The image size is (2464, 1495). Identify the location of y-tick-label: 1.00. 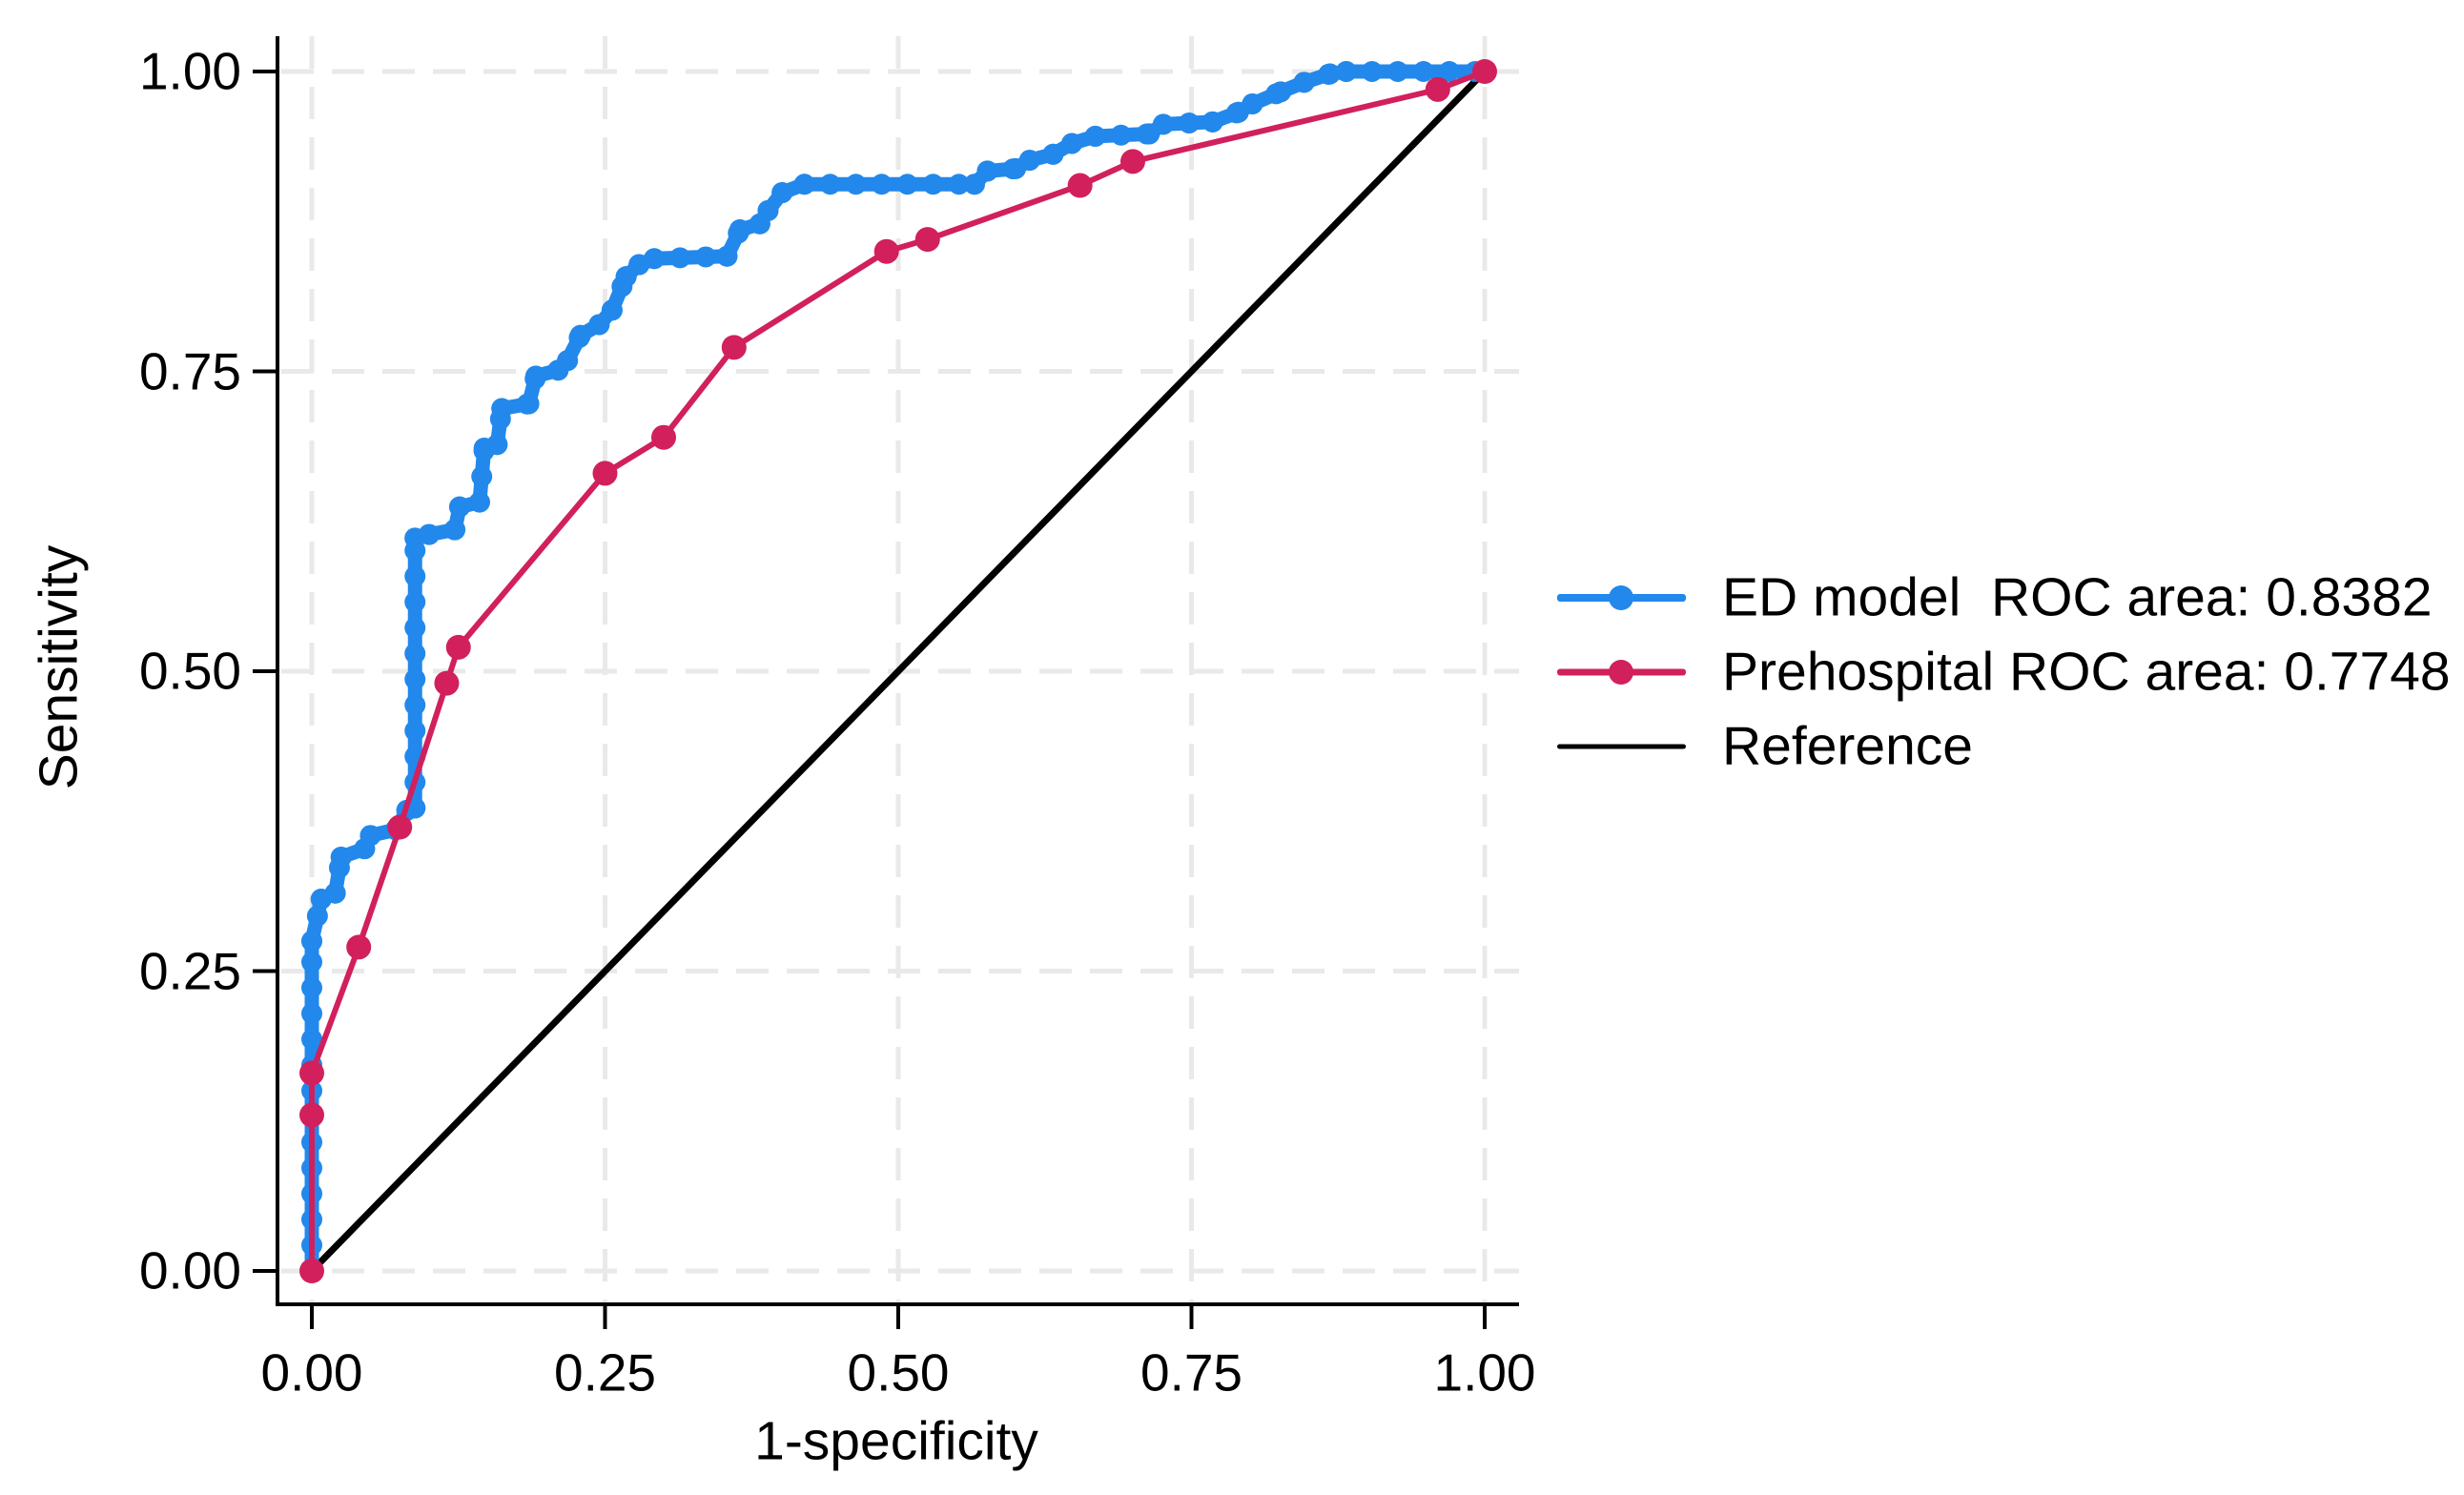
(189, 71).